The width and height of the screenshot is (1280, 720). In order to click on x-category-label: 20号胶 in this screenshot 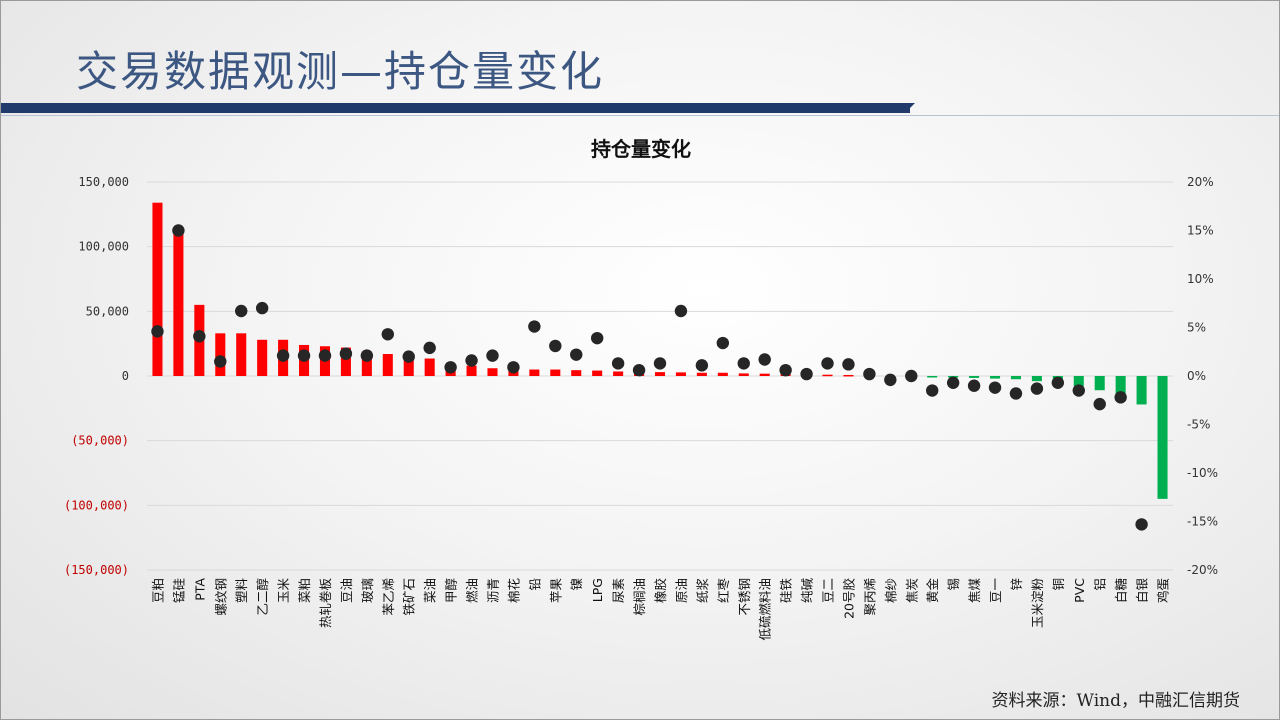, I will do `click(848, 598)`.